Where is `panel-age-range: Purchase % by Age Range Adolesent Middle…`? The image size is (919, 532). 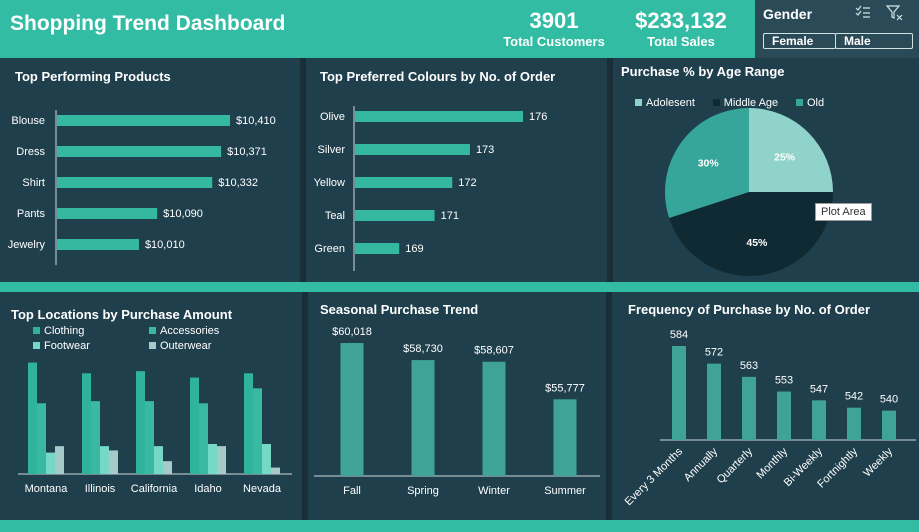
panel-age-range: Purchase % by Age Range Adolesent Middle… is located at coordinates (766, 170).